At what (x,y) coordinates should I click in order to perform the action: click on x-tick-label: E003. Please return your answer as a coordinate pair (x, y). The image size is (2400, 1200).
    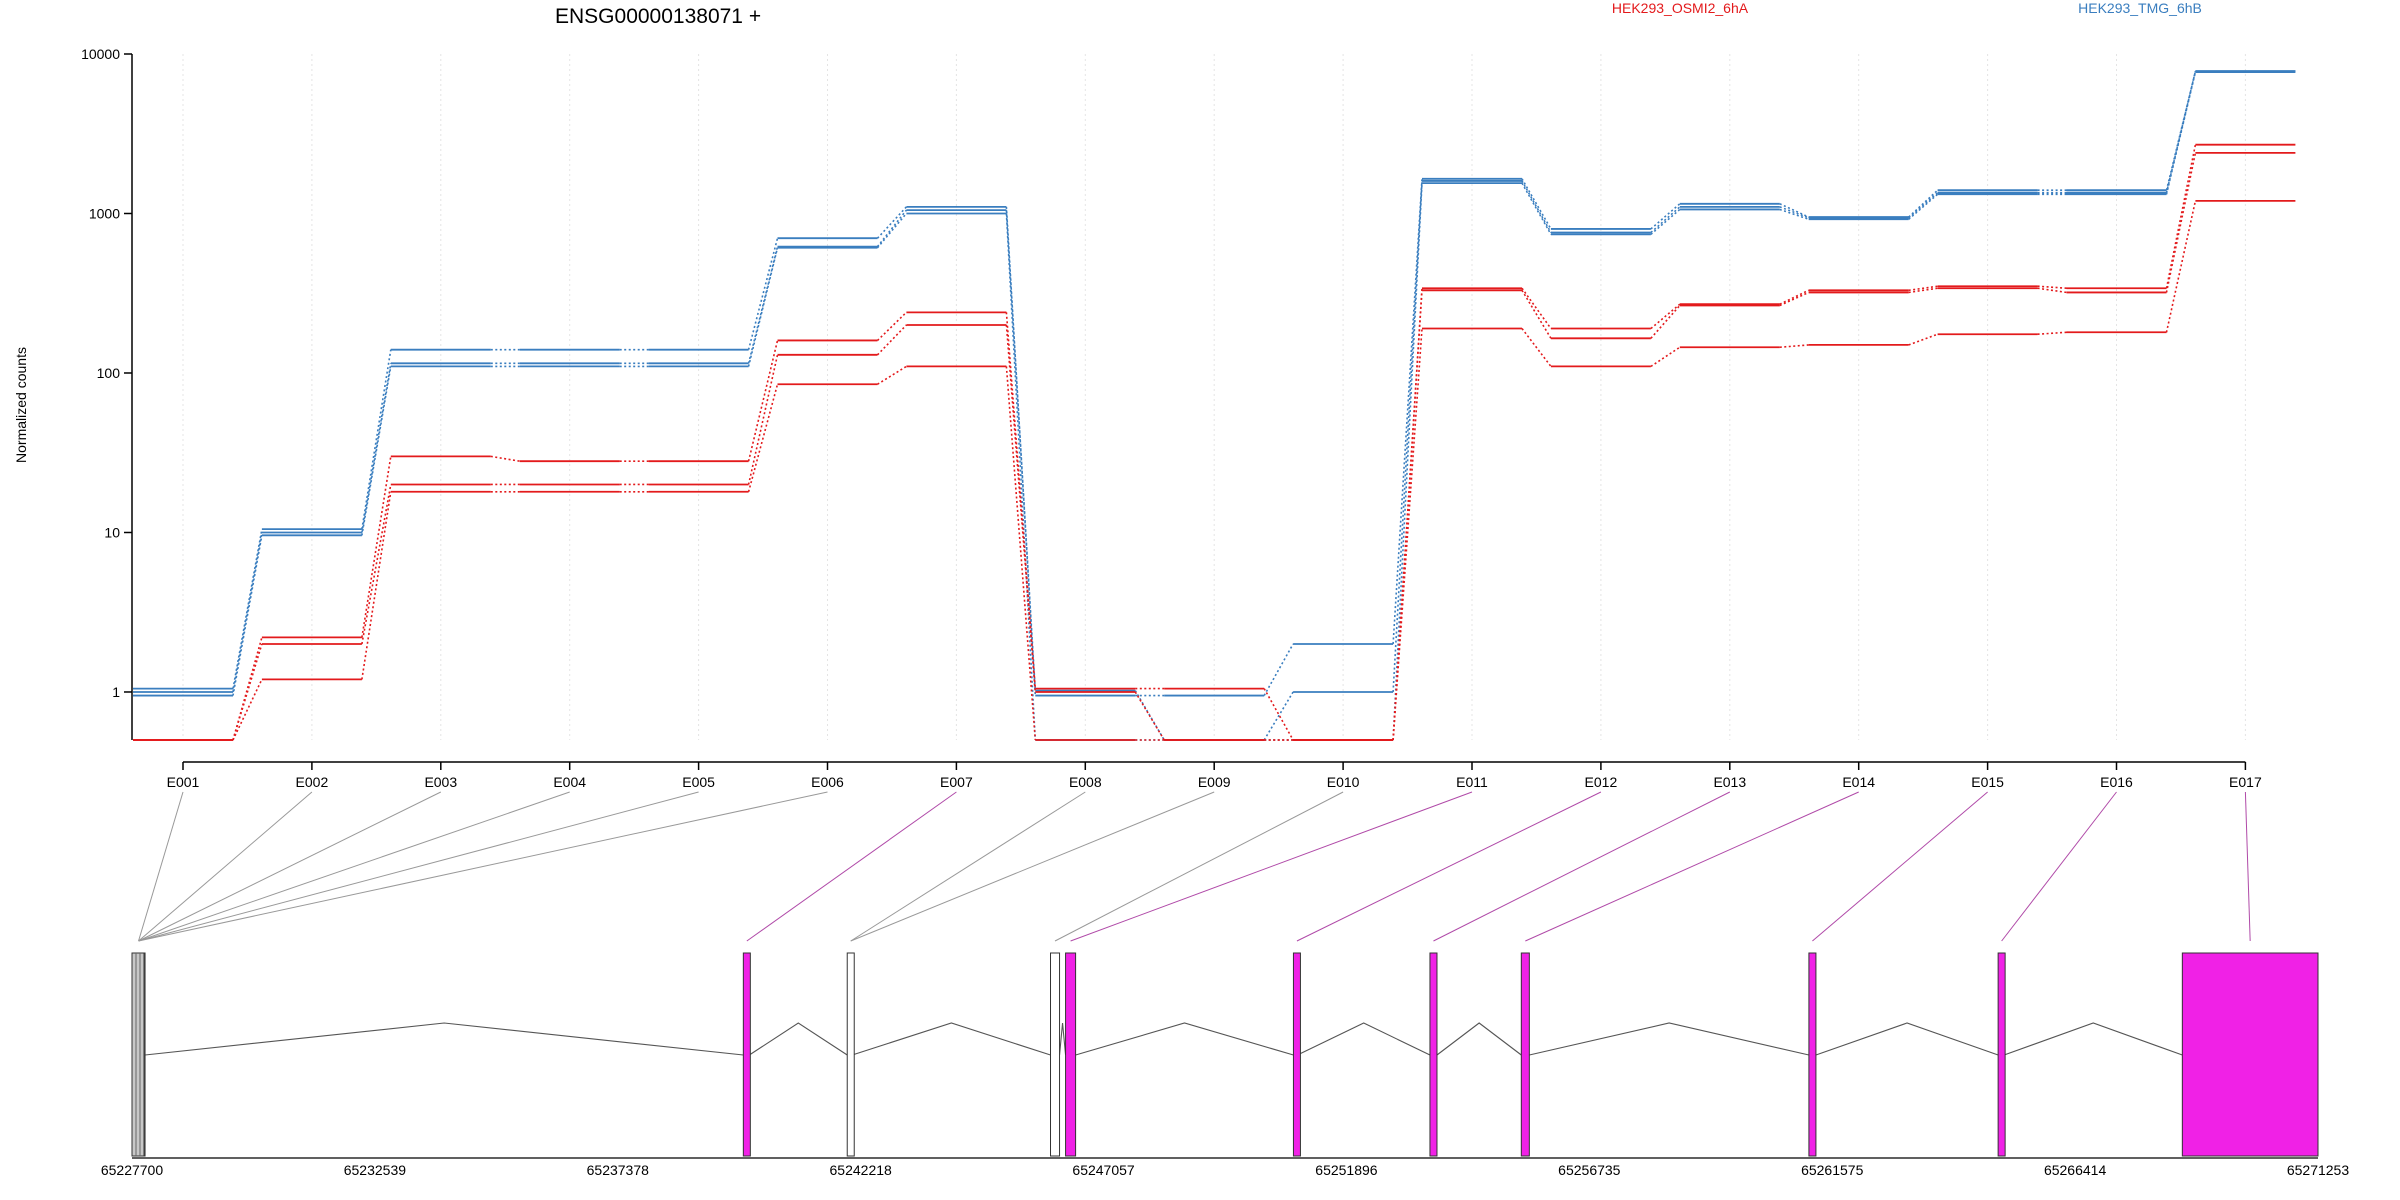
    Looking at the image, I should click on (440, 782).